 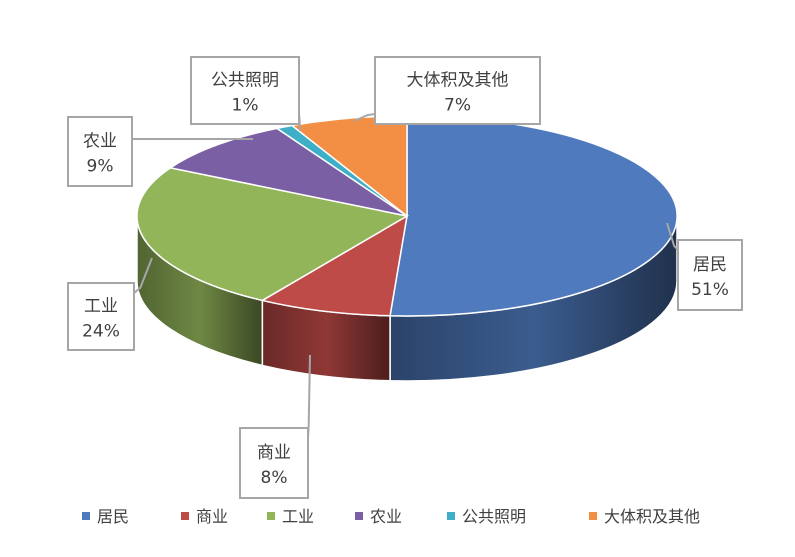 I want to click on callout-percent-label: 51%, so click(x=710, y=290).